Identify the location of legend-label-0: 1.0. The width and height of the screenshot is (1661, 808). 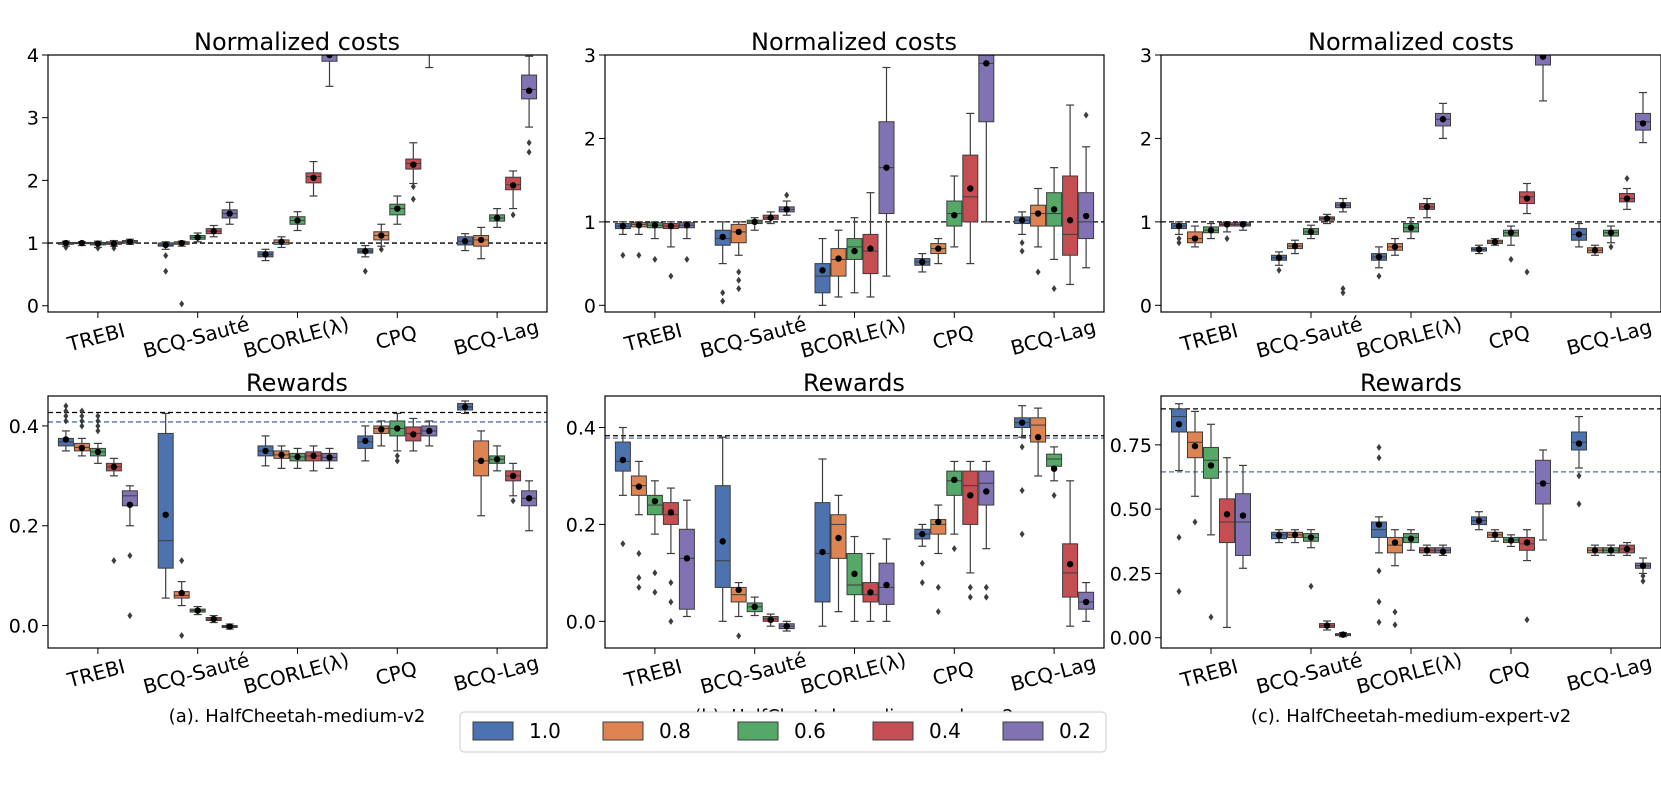
(545, 731).